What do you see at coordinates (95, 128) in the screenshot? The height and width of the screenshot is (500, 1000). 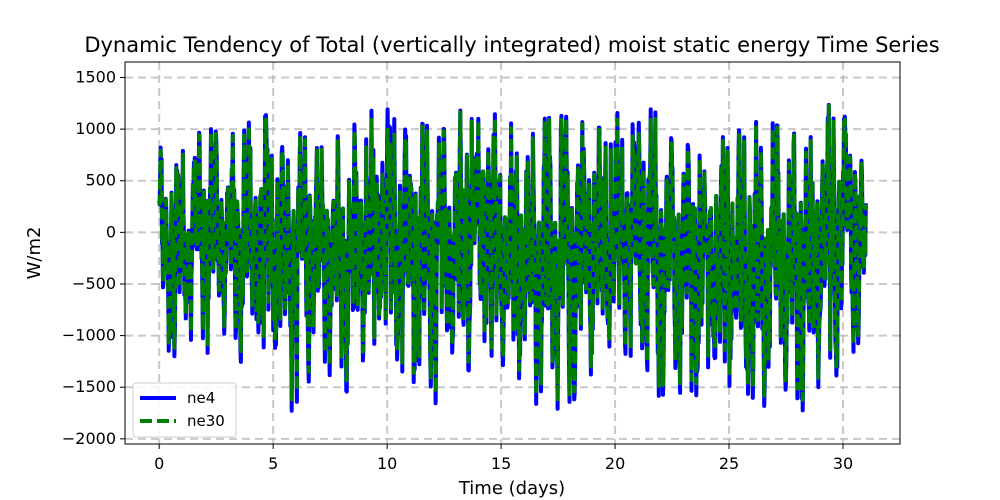 I see `y-tick-label: 1000` at bounding box center [95, 128].